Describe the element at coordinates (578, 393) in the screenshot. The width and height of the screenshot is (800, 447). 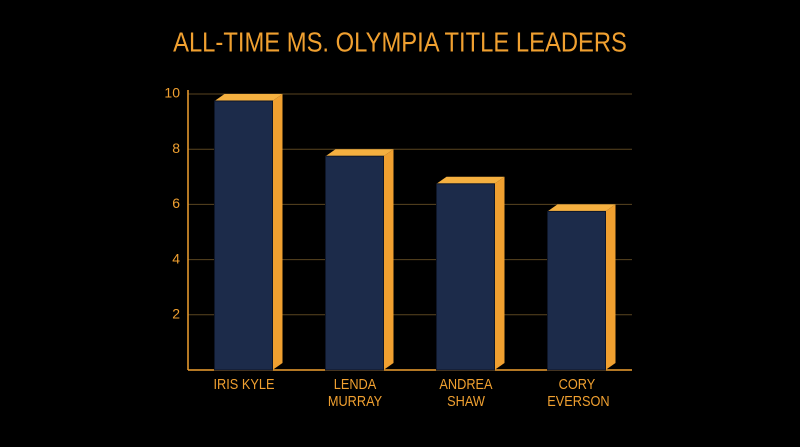
I see `x-tick-label: CORY EVERSON` at that location.